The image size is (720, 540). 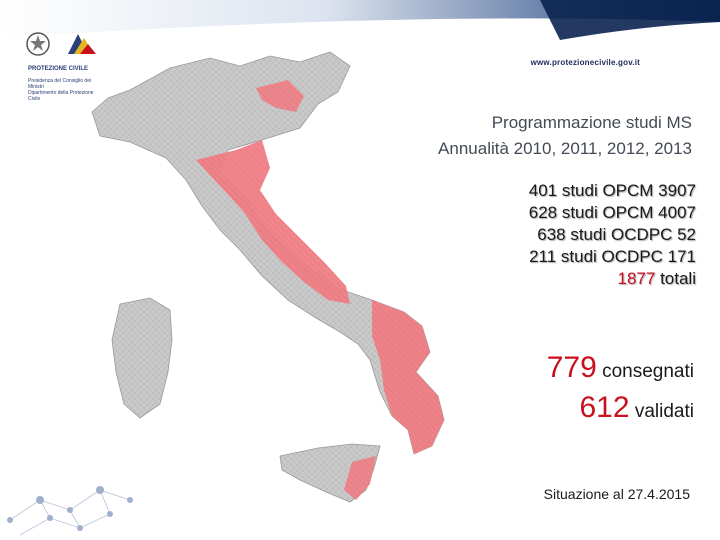 I want to click on study-item: 638 studi OCDPC 52, so click(x=616, y=234).